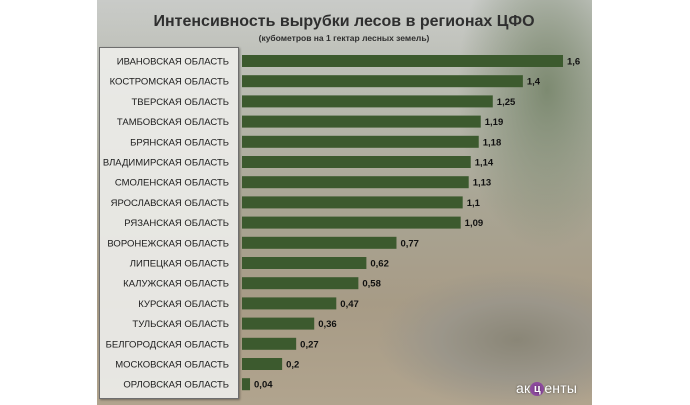 Image resolution: width=690 pixels, height=405 pixels. I want to click on category-label: РЯЗАНСКАЯ ОБЛАСТЬ, so click(176, 223).